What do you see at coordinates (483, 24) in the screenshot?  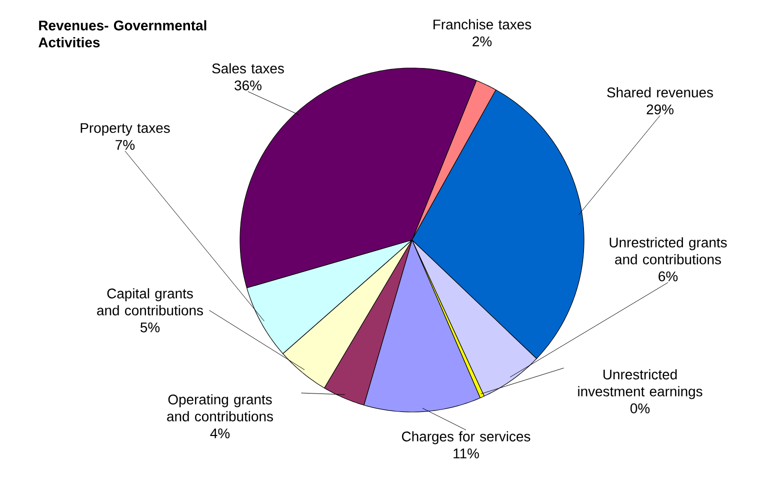 I see `slice-label: Franchise taxes` at bounding box center [483, 24].